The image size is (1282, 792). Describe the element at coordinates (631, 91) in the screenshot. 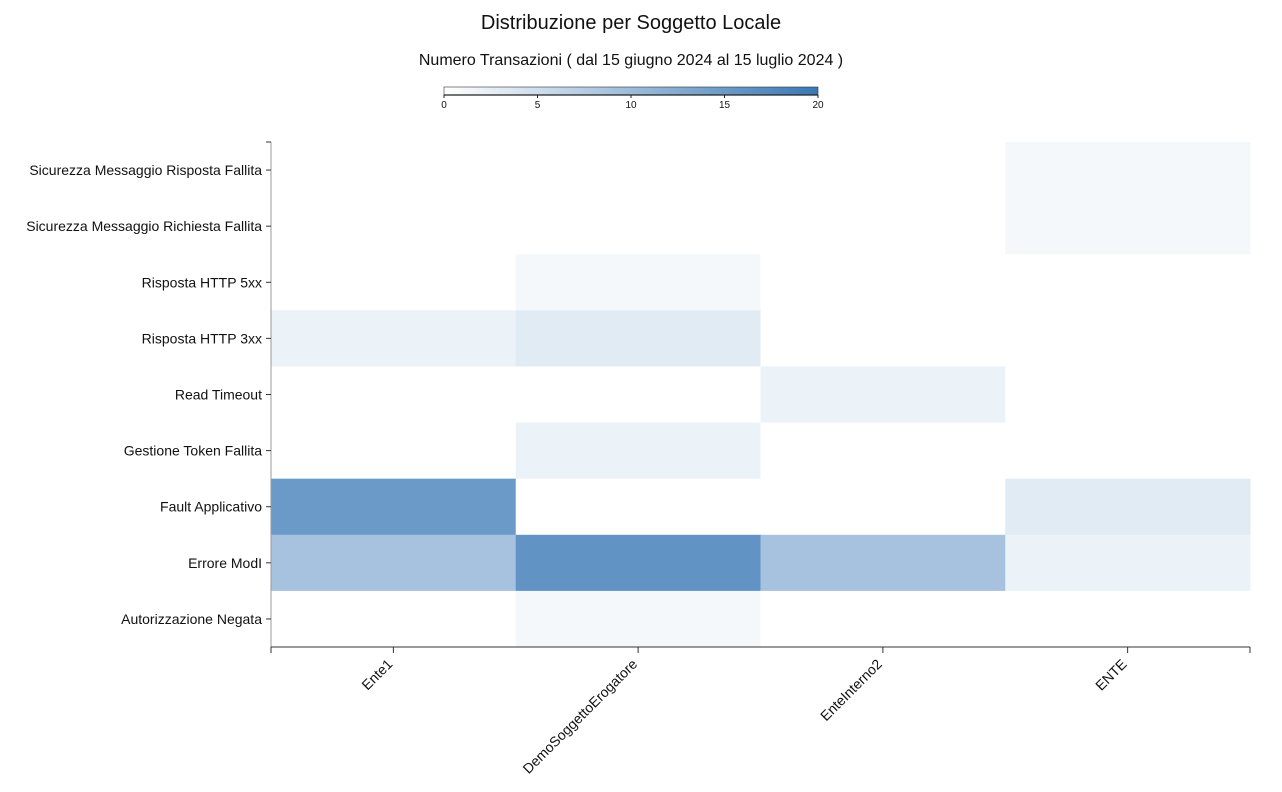

I see `color-legend-bar` at that location.